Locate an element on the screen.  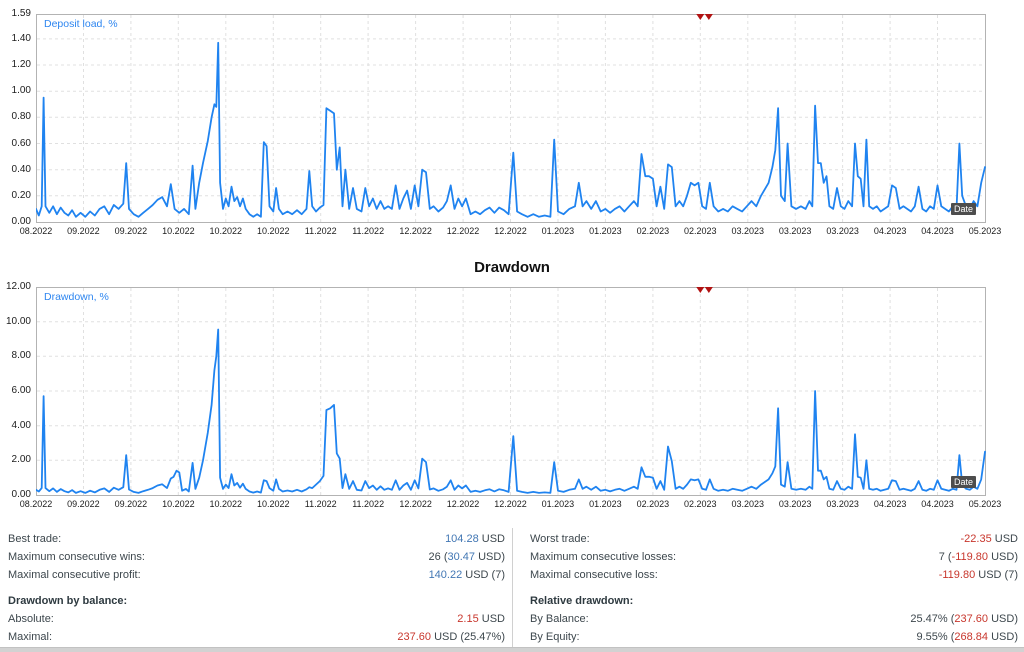
y-axis-tick-label: 2.00 is located at coordinates (21, 460).